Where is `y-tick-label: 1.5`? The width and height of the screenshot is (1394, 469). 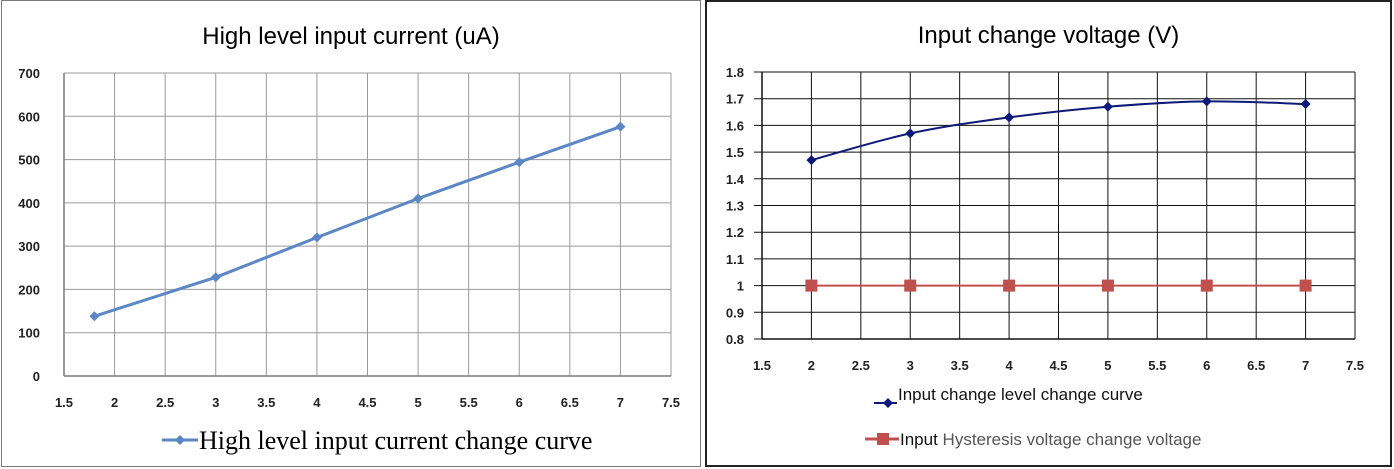 y-tick-label: 1.5 is located at coordinates (735, 152).